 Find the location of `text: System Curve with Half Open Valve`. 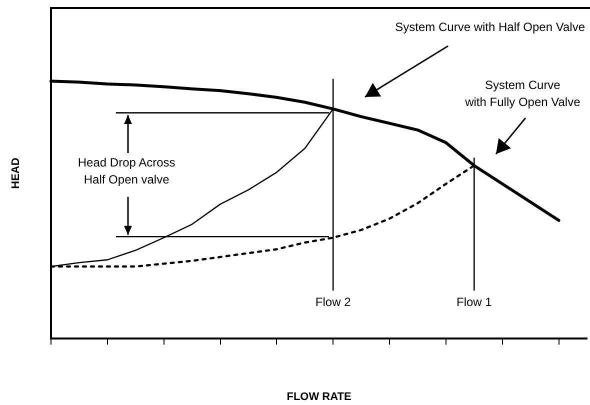

text: System Curve with Half Open Valve is located at coordinates (490, 27).